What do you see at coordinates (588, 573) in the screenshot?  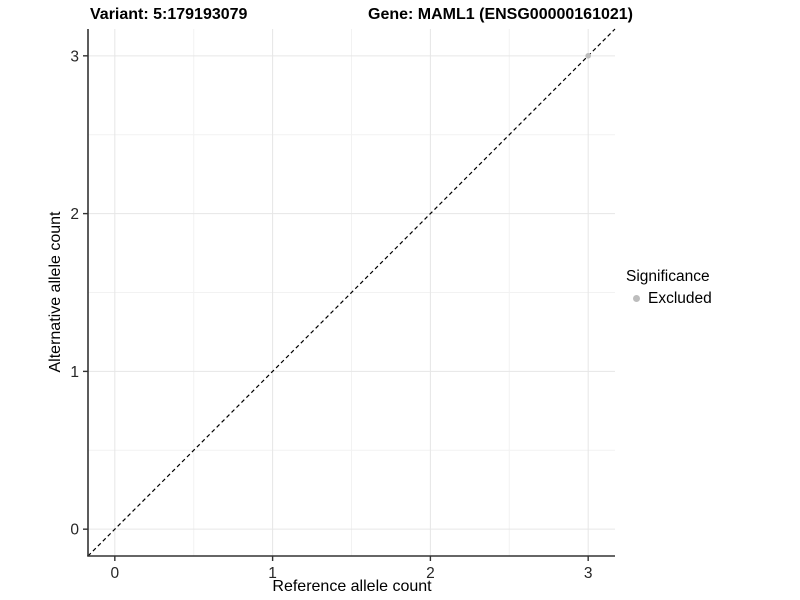 I see `x-tick-label: 3` at bounding box center [588, 573].